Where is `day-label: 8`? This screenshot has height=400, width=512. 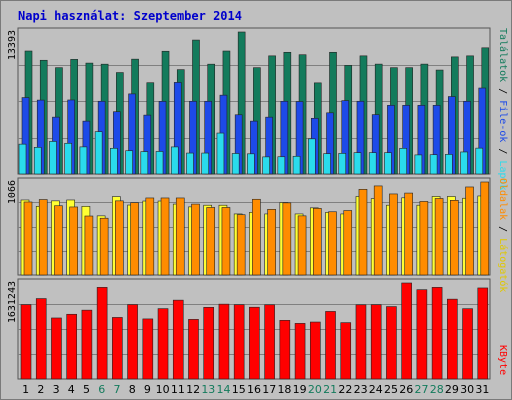
day-label: 8 is located at coordinates (132, 389).